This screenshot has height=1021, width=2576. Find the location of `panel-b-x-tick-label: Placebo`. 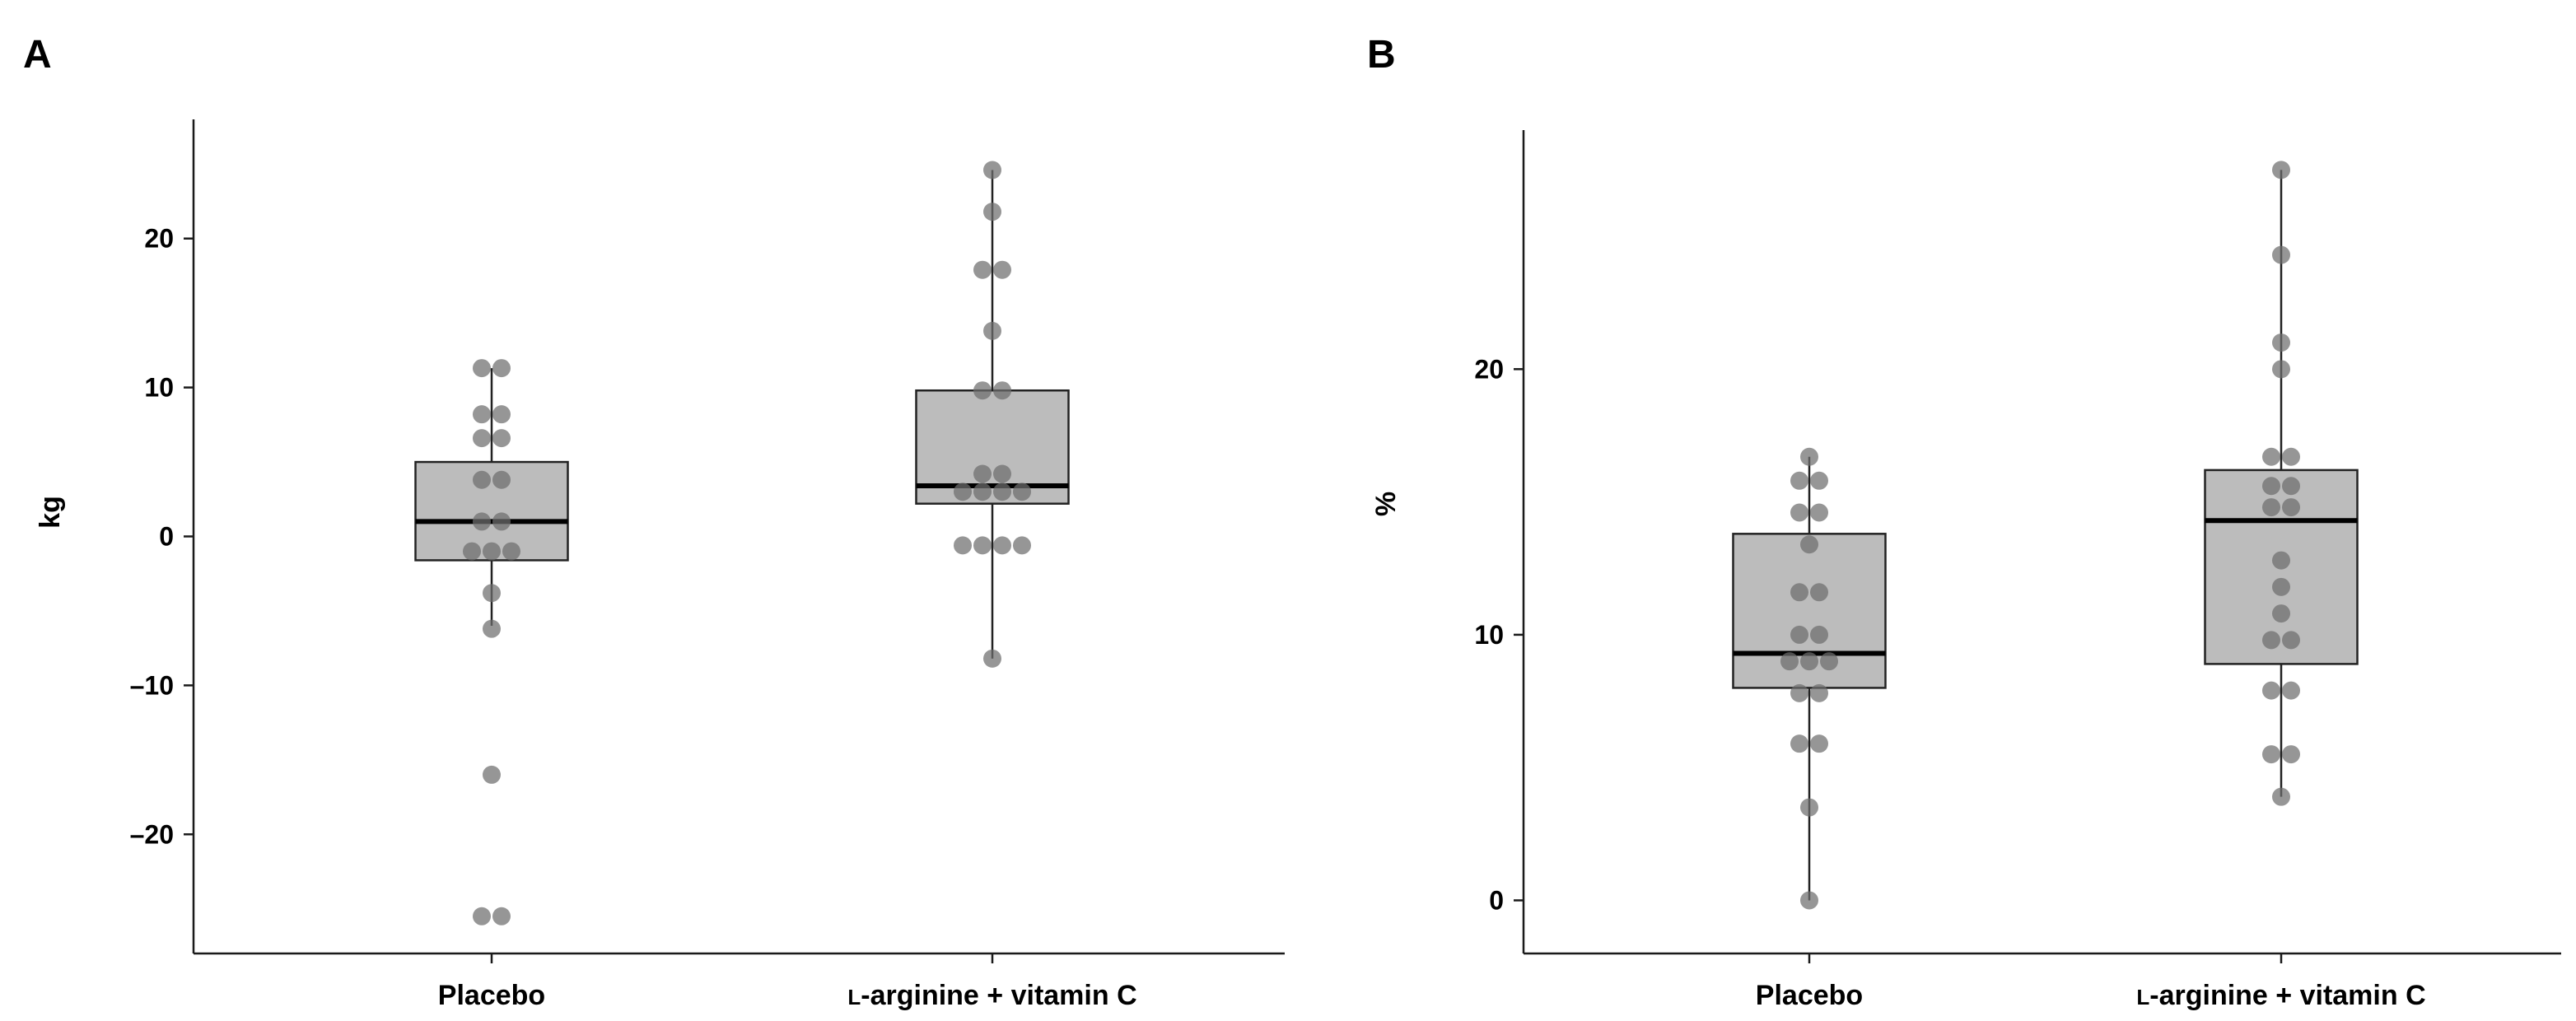

panel-b-x-tick-label: Placebo is located at coordinates (1809, 995).